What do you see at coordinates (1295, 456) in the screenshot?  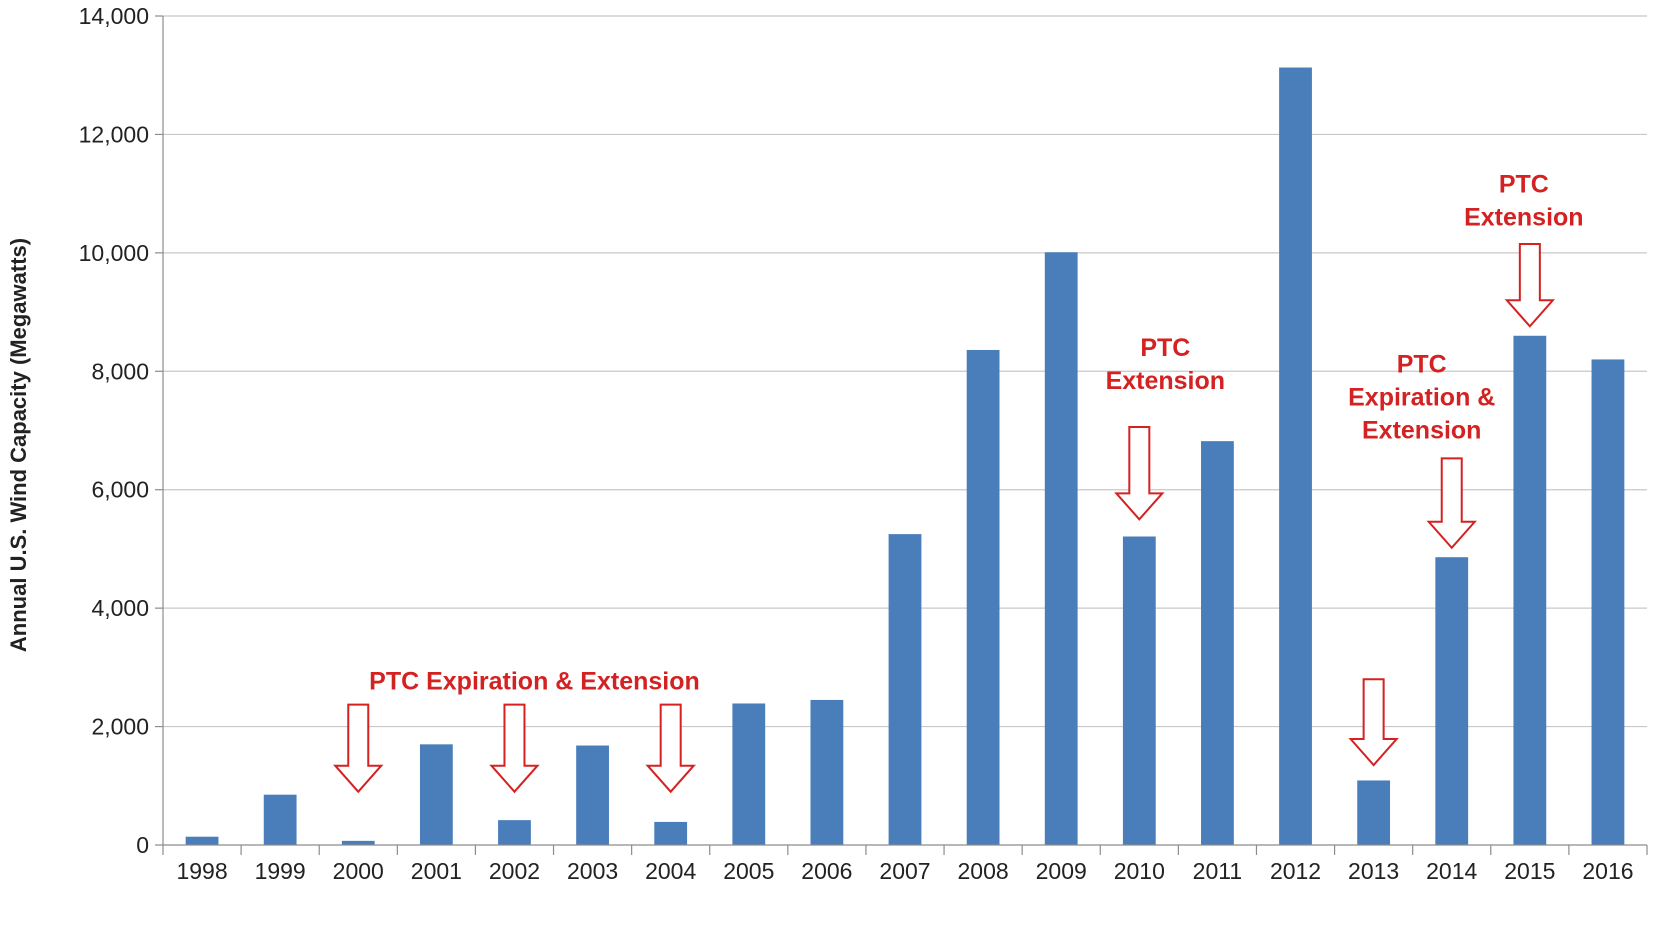 I see `bar-2012` at bounding box center [1295, 456].